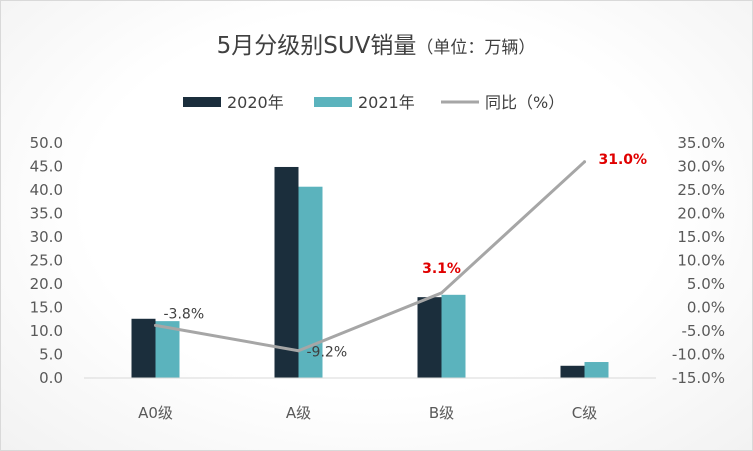 The width and height of the screenshot is (753, 451). Describe the element at coordinates (703, 331) in the screenshot. I see `right-axis-tick-label: -5.0%` at that location.